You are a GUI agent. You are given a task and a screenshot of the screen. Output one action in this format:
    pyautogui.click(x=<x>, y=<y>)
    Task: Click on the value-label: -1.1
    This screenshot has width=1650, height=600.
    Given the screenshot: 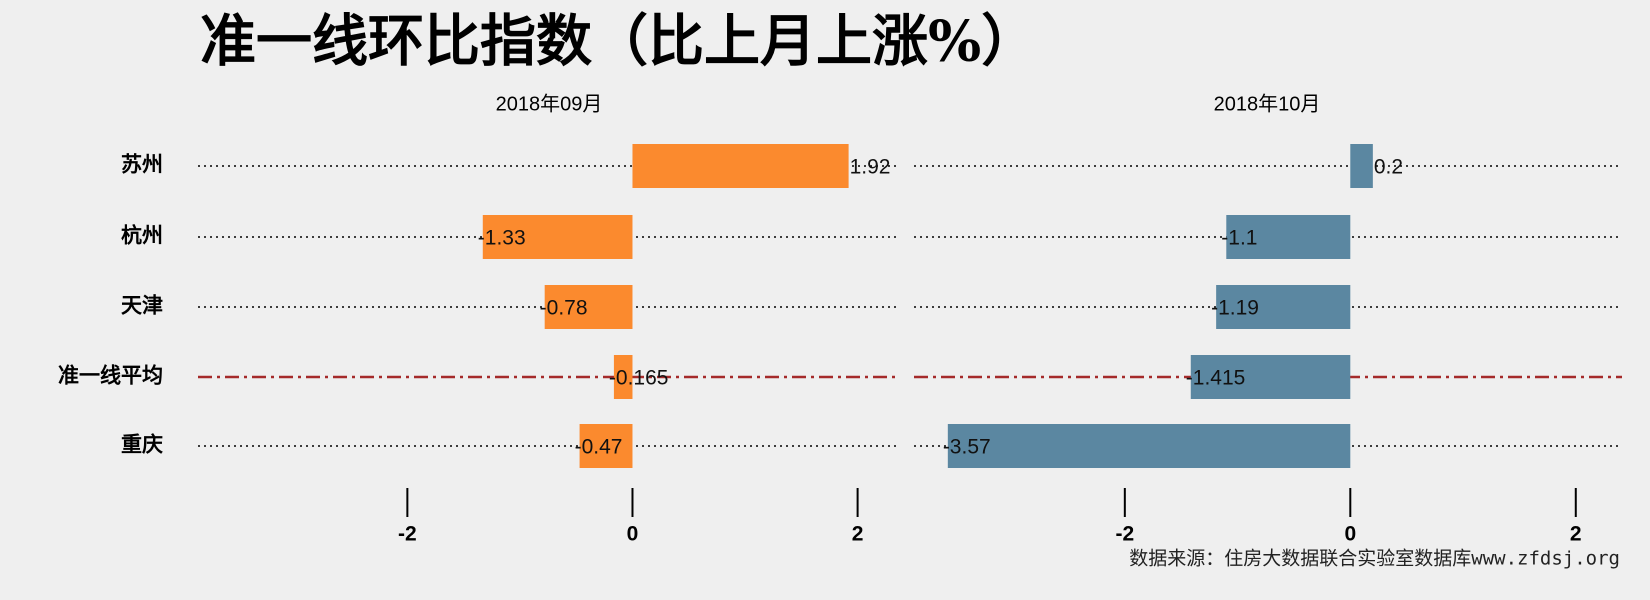 What is the action you would take?
    pyautogui.click(x=1239, y=238)
    